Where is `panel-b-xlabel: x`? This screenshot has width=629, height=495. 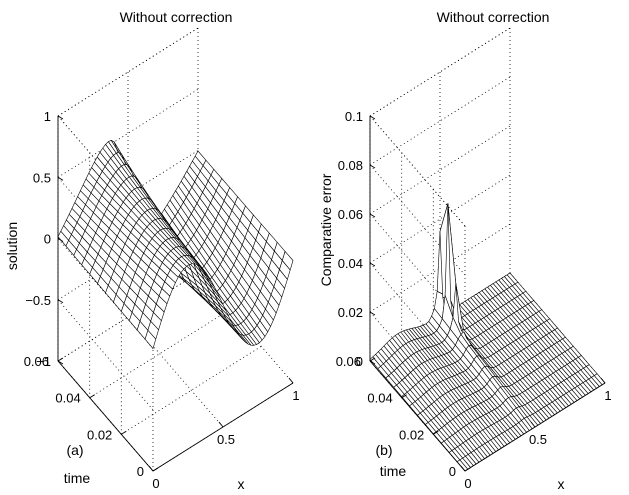
panel-b-xlabel: x is located at coordinates (561, 484).